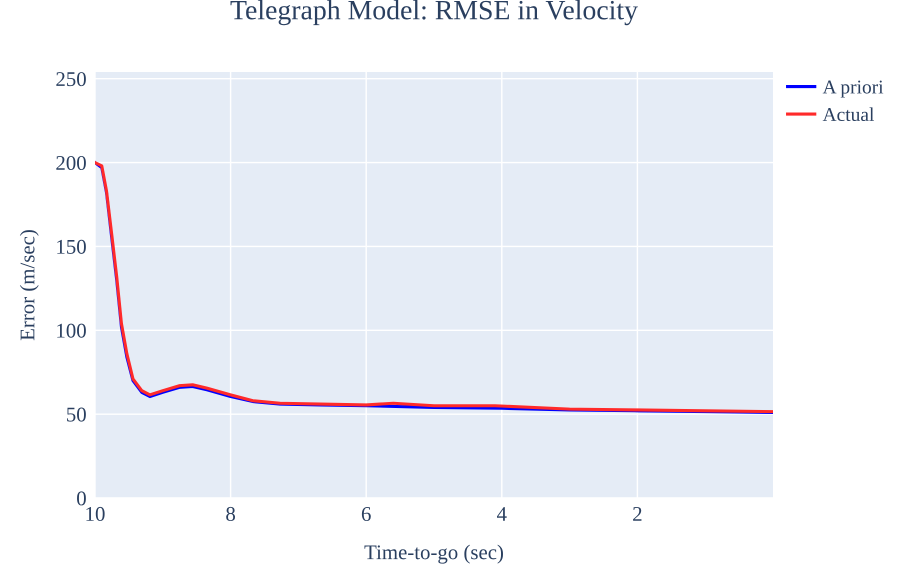 Image resolution: width=907 pixels, height=579 pixels. I want to click on chart-title: Telegraph Model: RMSE in Velocity, so click(434, 13).